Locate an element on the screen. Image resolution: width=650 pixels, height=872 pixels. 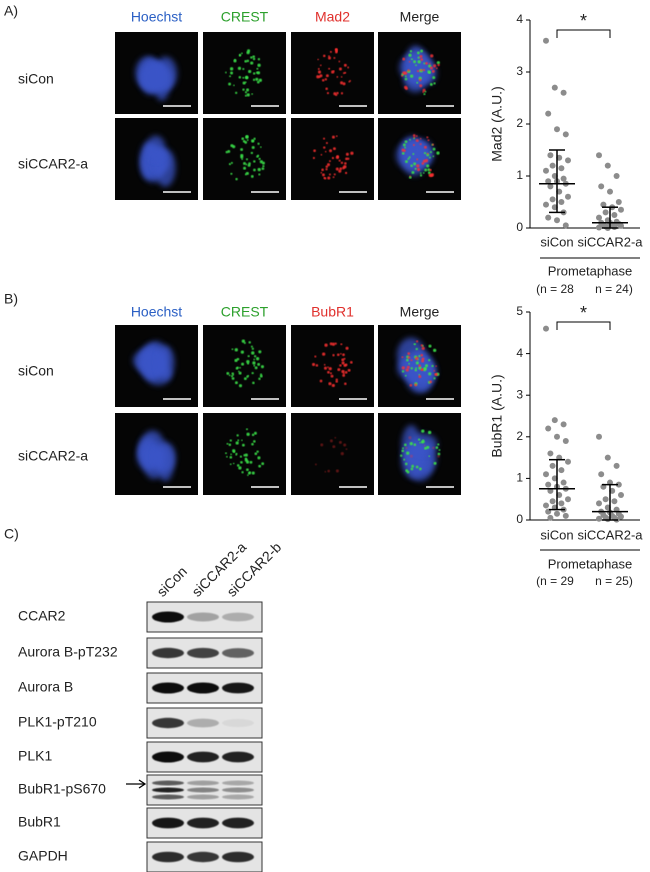
significance-bracket is located at coordinates (583, 33).